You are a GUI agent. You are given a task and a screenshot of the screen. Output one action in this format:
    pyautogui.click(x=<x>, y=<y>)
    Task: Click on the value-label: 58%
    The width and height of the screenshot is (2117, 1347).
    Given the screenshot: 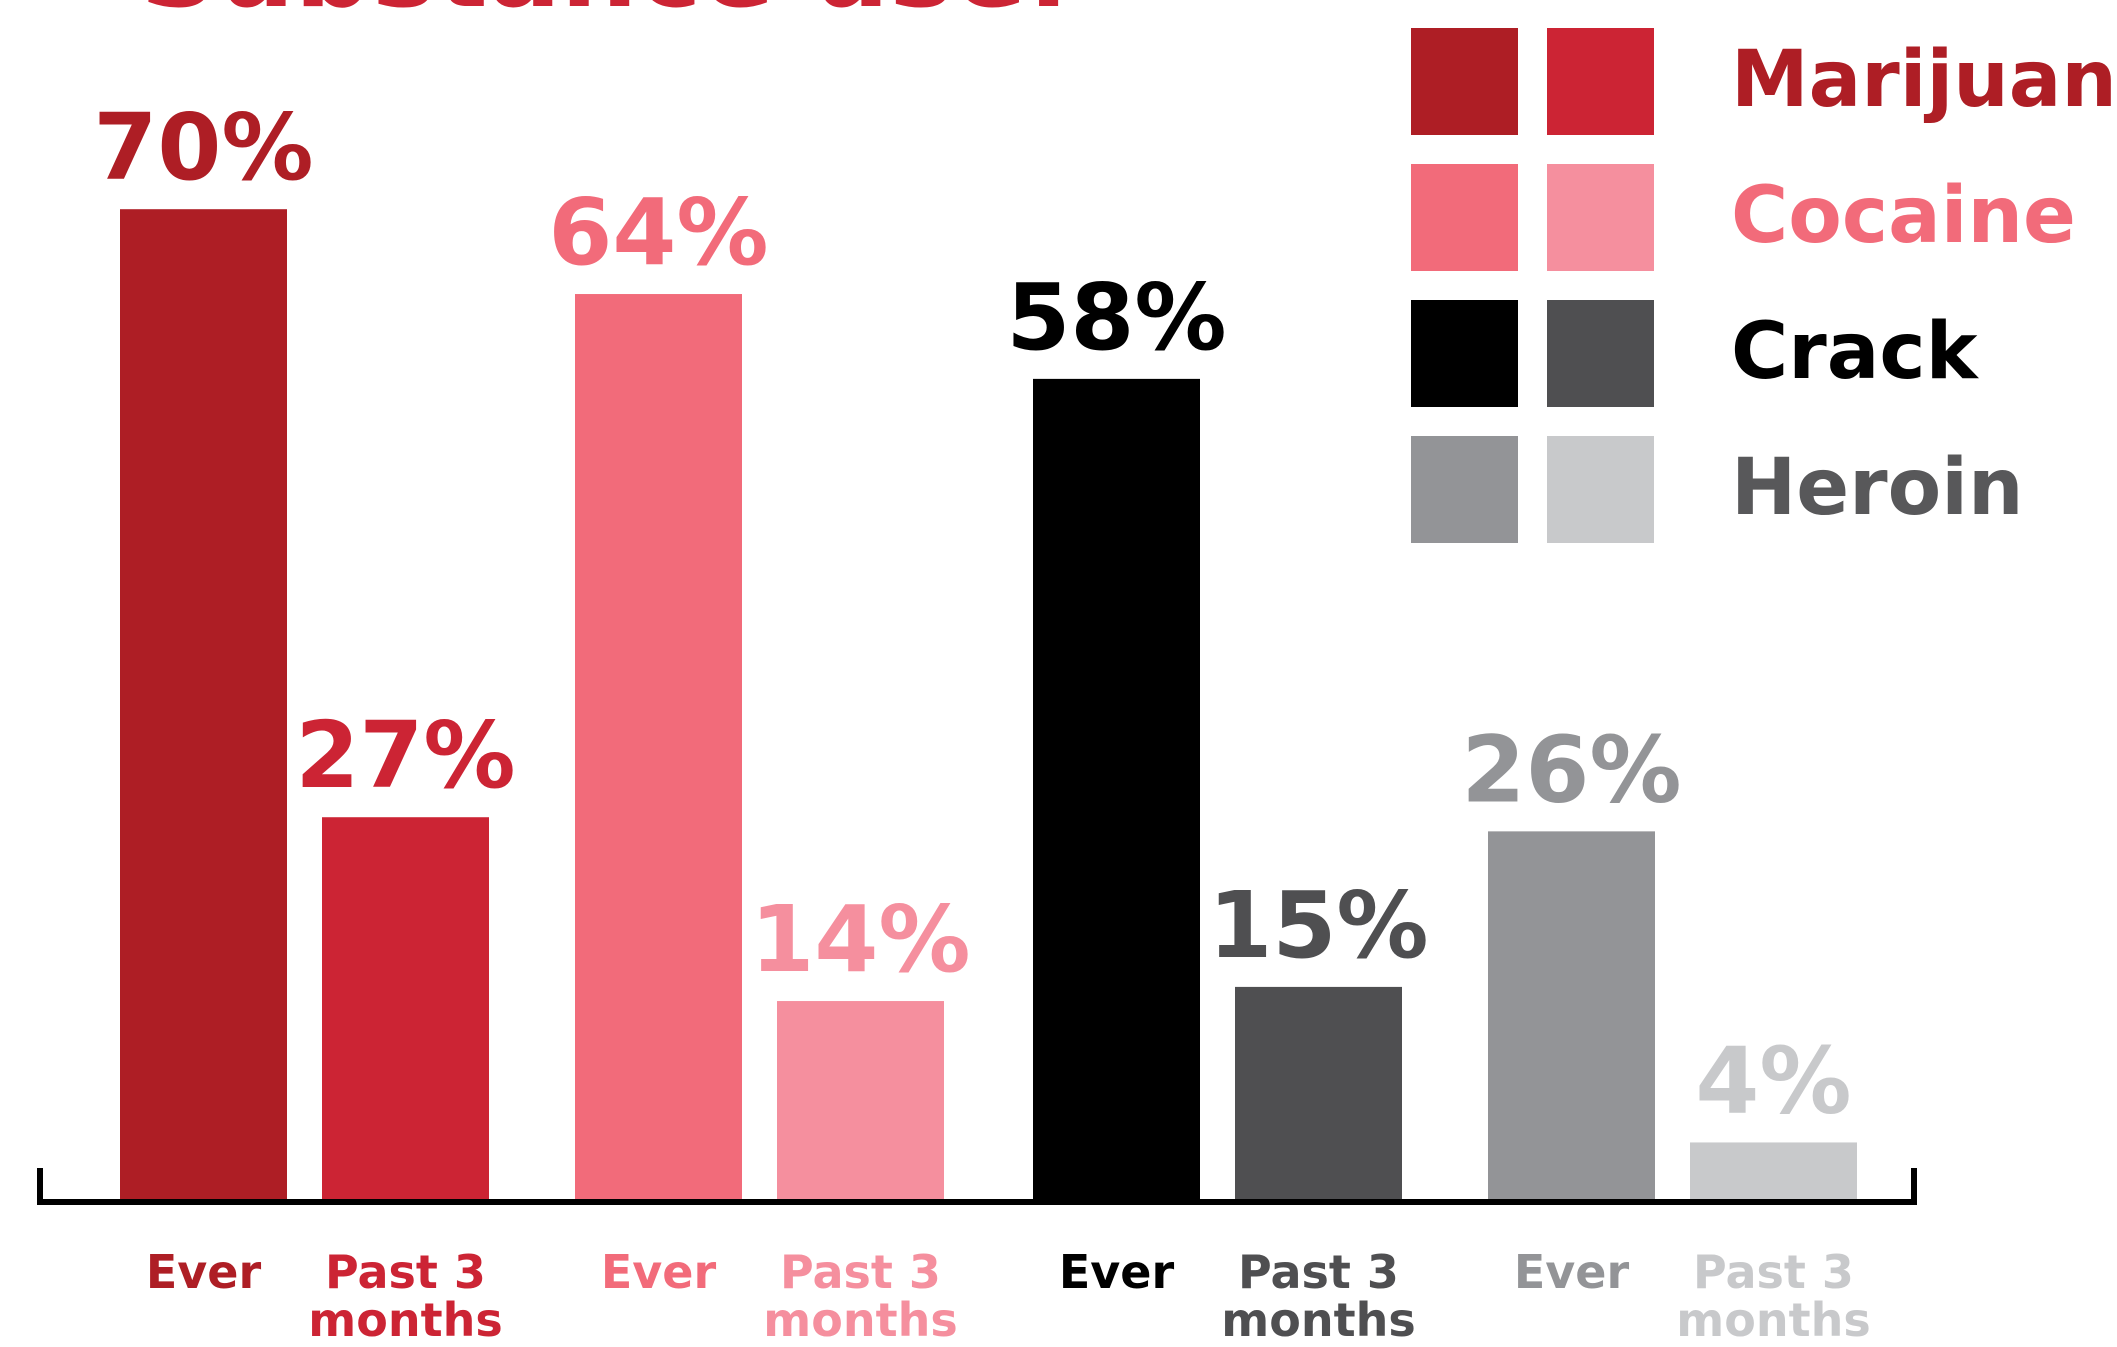 What is the action you would take?
    pyautogui.click(x=1116, y=317)
    